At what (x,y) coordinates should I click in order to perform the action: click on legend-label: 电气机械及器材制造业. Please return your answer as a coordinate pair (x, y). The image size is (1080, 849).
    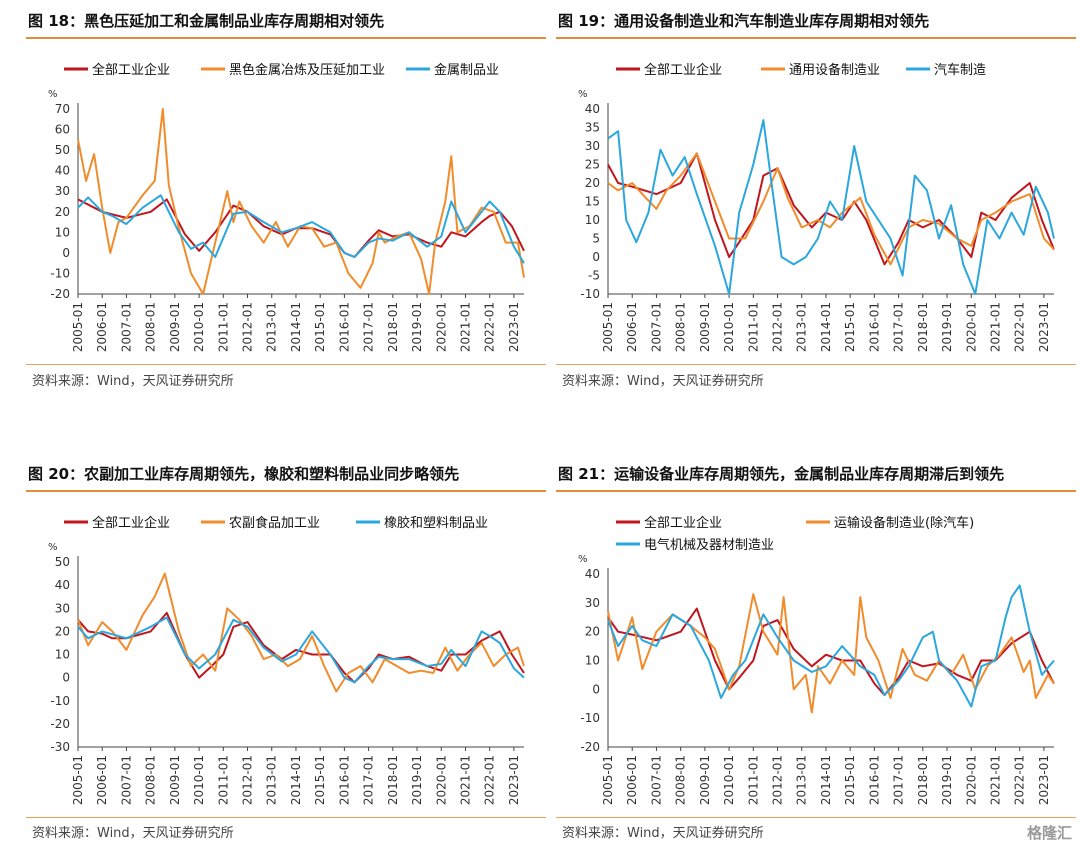
    Looking at the image, I should click on (709, 545).